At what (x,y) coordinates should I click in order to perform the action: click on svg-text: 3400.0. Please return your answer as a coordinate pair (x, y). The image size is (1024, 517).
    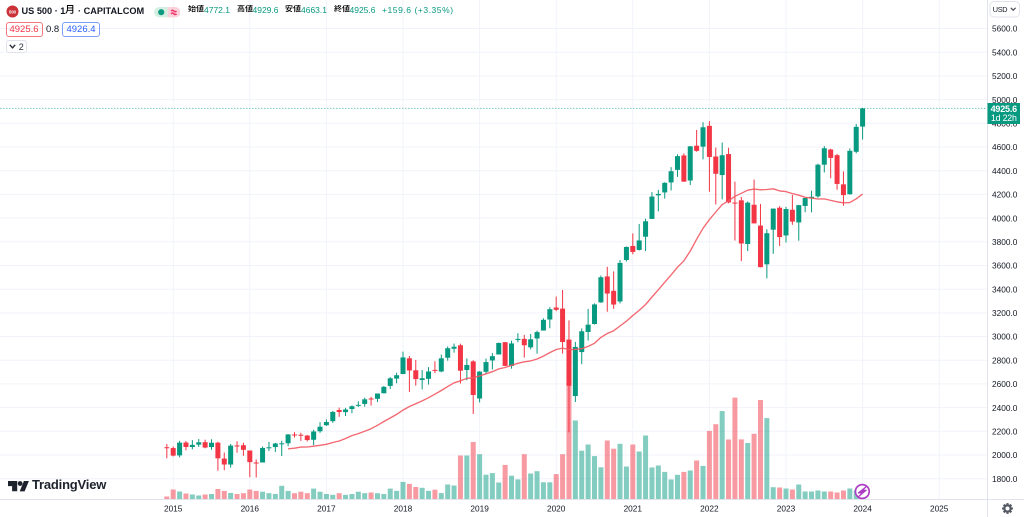
    Looking at the image, I should click on (1005, 289).